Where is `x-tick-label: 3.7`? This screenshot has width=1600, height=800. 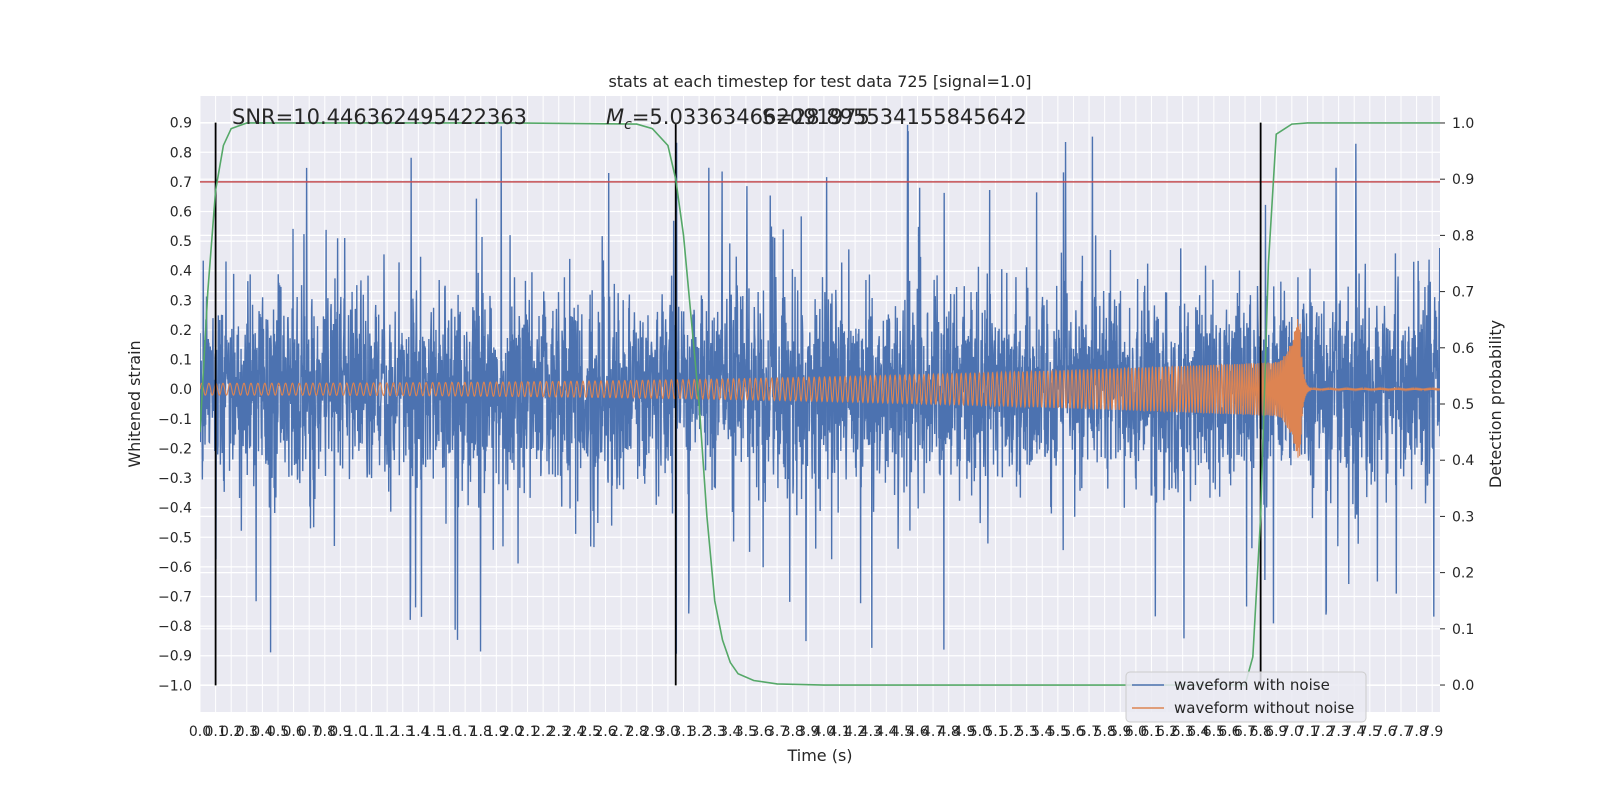 x-tick-label: 3.7 is located at coordinates (777, 732).